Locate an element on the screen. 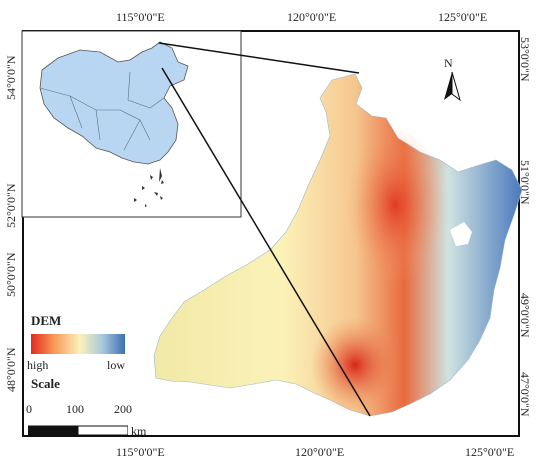 This screenshot has height=466, width=550. north-label: N is located at coordinates (448, 63).